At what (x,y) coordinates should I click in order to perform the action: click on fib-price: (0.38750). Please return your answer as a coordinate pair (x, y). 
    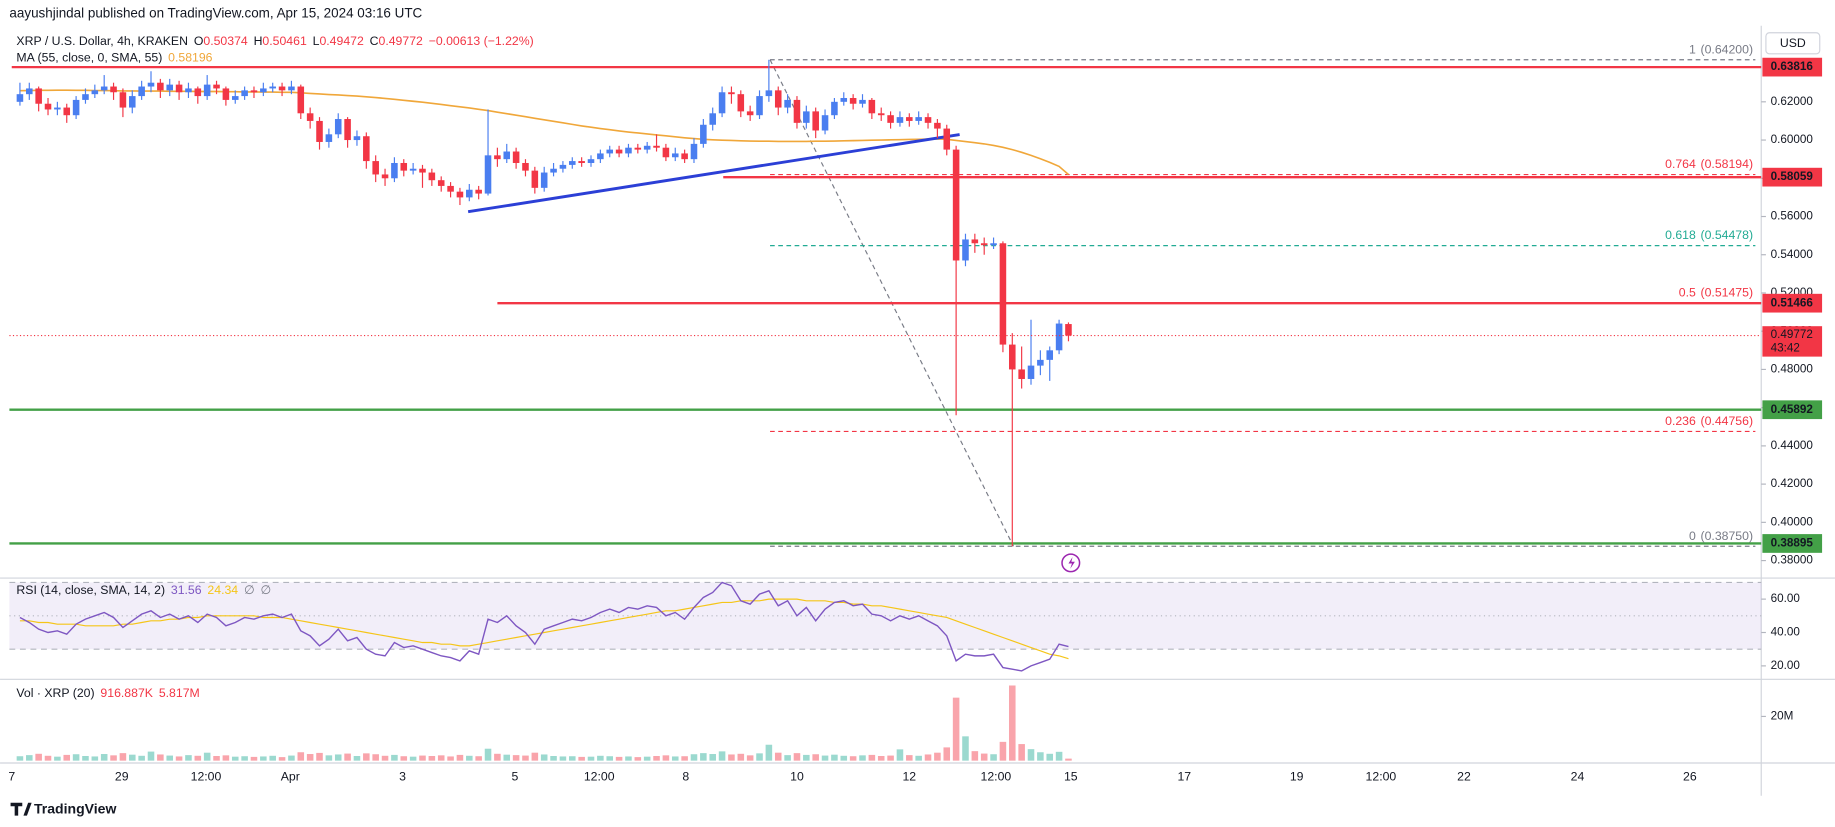
    Looking at the image, I should click on (1727, 536).